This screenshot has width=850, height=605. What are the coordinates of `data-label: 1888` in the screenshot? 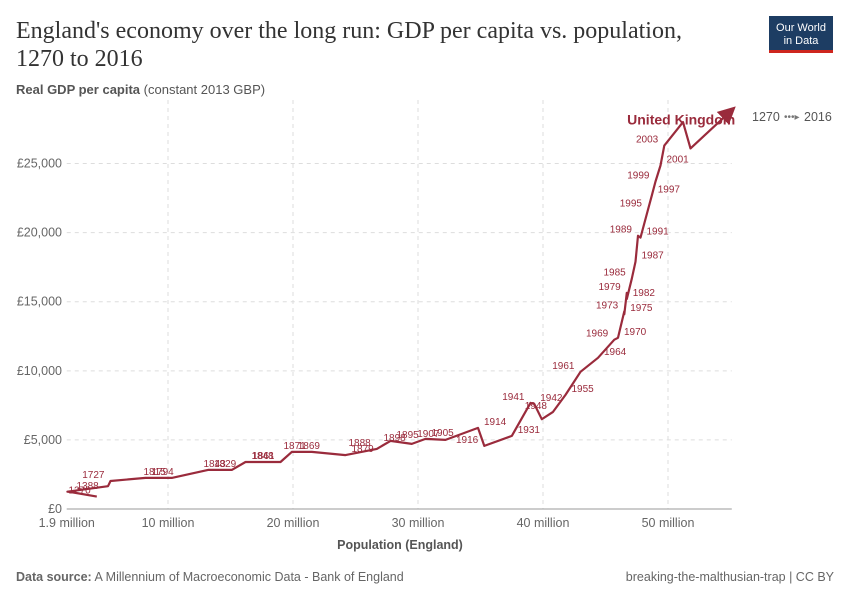 It's located at (360, 443).